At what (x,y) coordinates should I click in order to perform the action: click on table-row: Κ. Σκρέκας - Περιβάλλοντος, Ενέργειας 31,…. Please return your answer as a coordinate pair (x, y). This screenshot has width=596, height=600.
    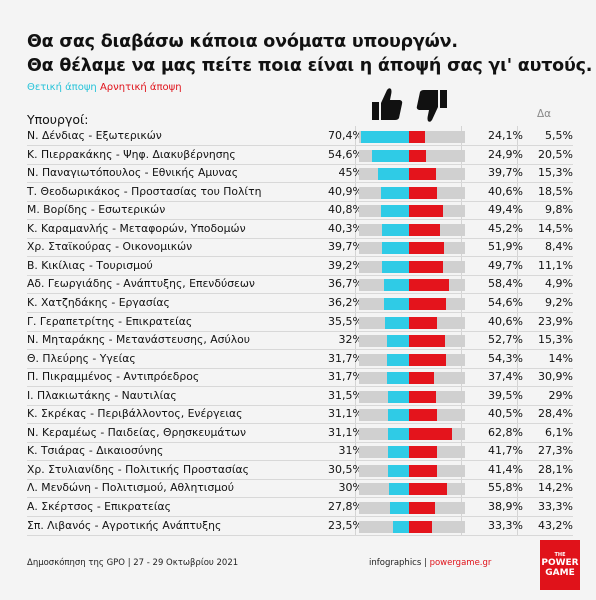
    Looking at the image, I should click on (300, 415).